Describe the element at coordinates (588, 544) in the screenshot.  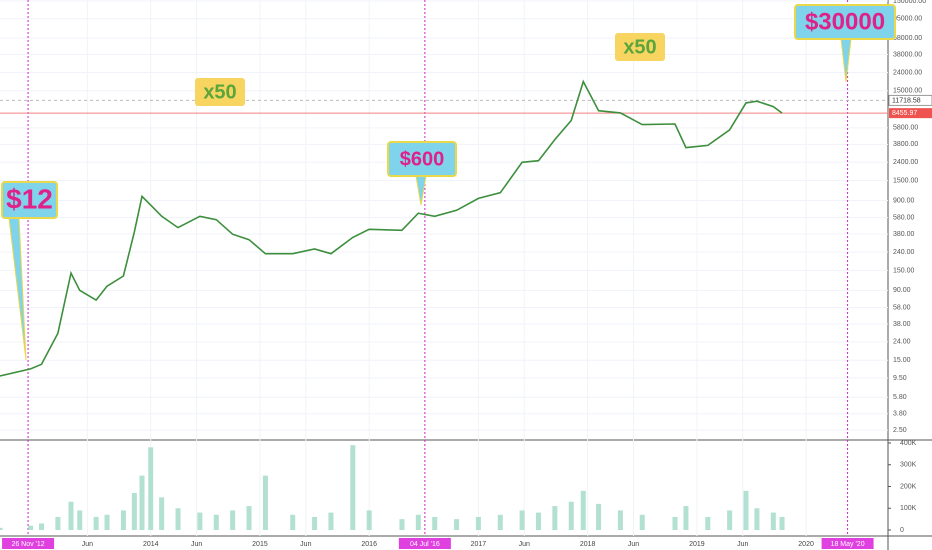
I see `x-tick-label: 2018` at that location.